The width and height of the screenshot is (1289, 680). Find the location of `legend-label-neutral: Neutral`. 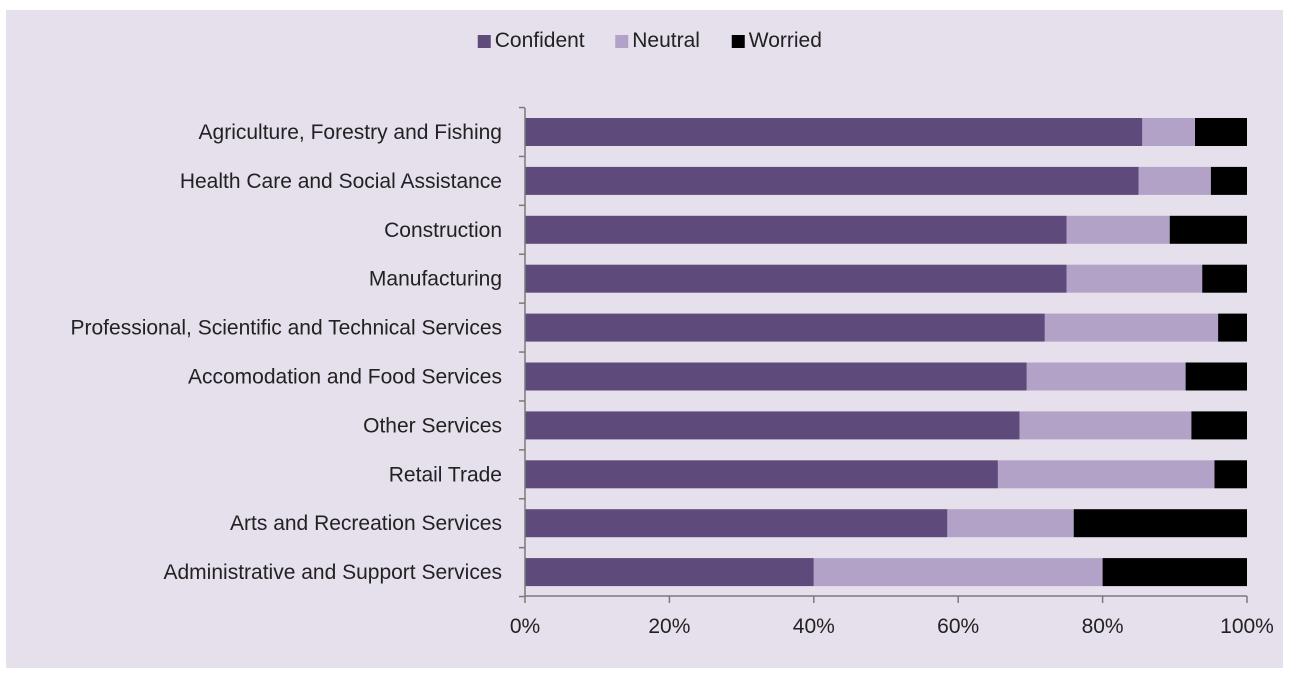

legend-label-neutral: Neutral is located at coordinates (666, 40).